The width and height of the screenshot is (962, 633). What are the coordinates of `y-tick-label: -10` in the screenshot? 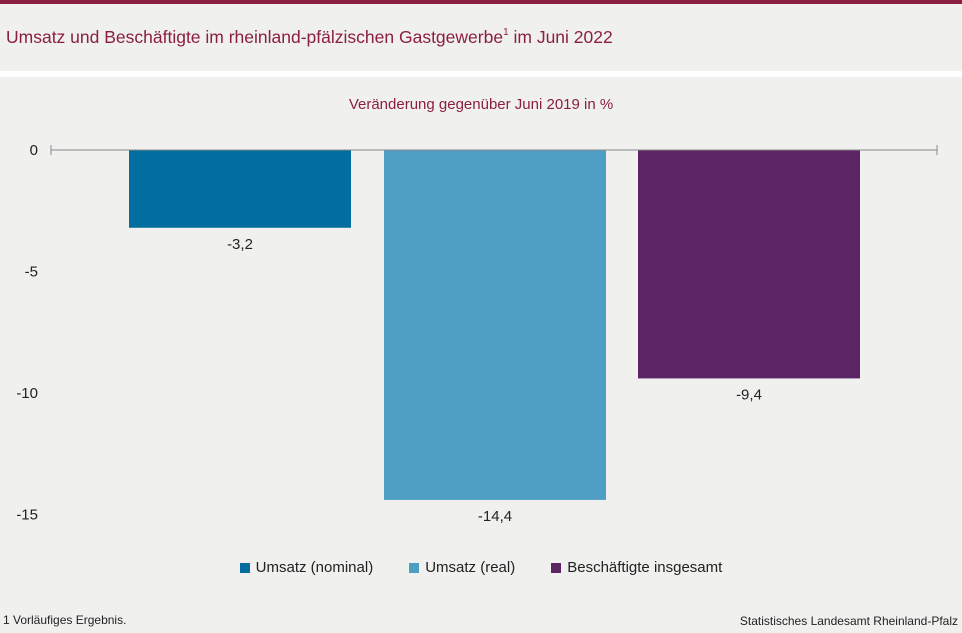 It's located at (27, 393).